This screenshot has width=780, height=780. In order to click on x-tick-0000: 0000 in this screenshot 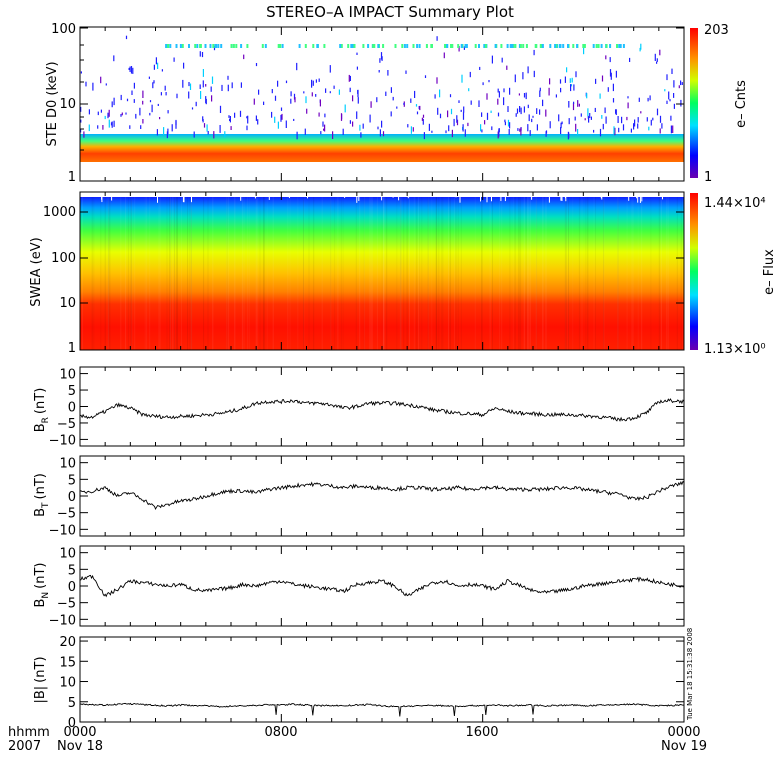, I will do `click(79, 732)`.